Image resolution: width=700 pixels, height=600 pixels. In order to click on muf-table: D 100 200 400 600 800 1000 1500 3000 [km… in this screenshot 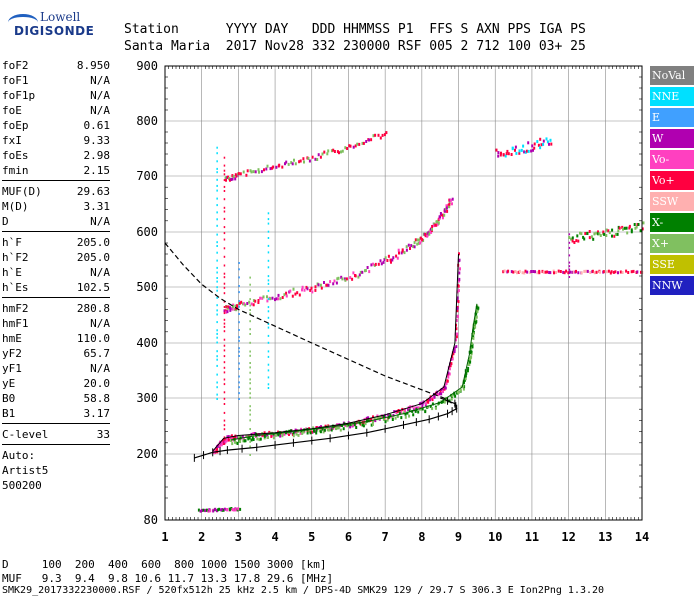, I will do `click(167, 572)`.